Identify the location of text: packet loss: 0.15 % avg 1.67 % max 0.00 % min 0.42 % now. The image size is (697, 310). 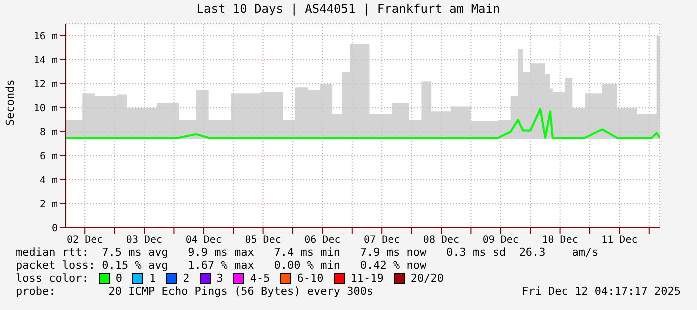
(222, 265).